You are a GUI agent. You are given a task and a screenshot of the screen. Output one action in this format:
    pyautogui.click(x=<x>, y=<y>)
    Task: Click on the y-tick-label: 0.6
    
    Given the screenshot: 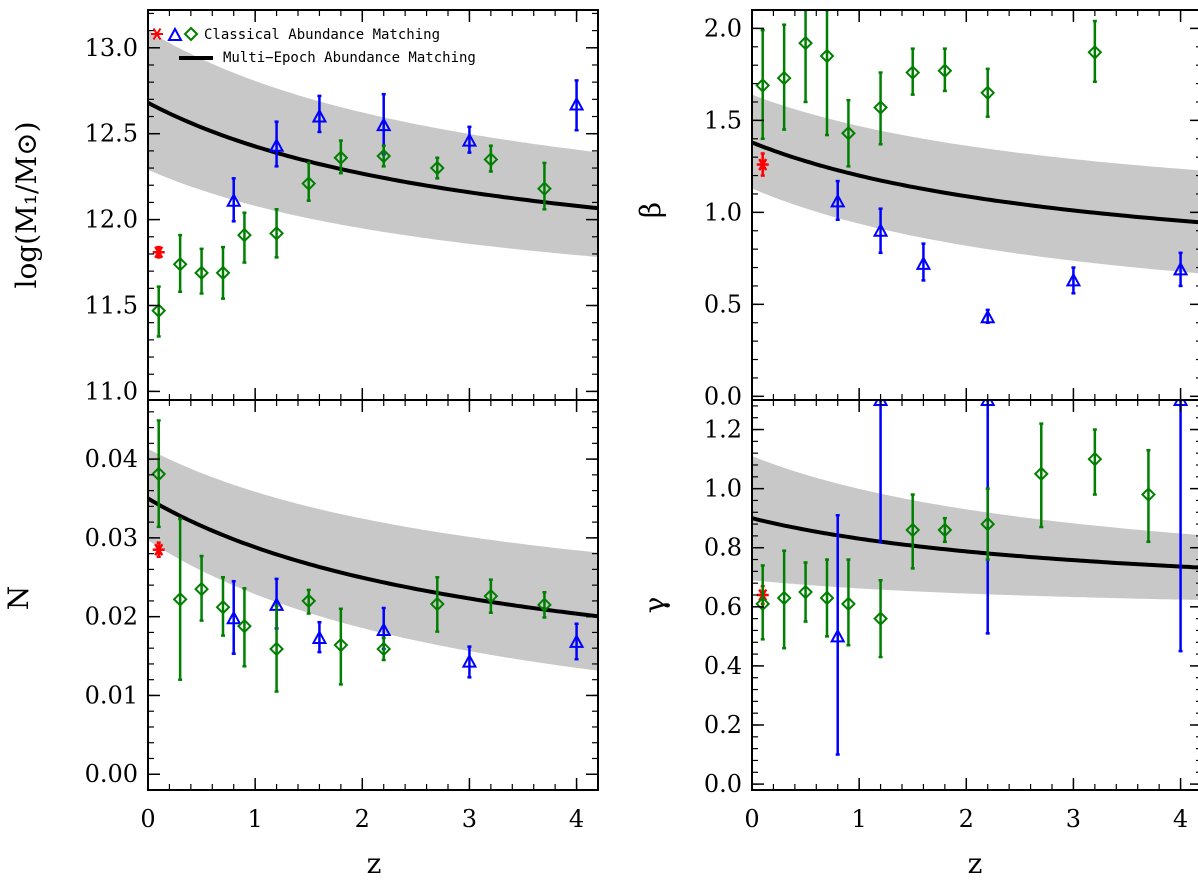 What is the action you would take?
    pyautogui.click(x=723, y=607)
    